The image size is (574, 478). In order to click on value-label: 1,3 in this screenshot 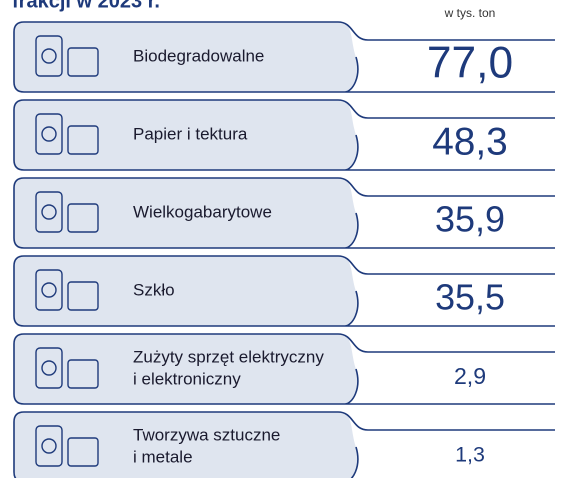, I will do `click(470, 455)`.